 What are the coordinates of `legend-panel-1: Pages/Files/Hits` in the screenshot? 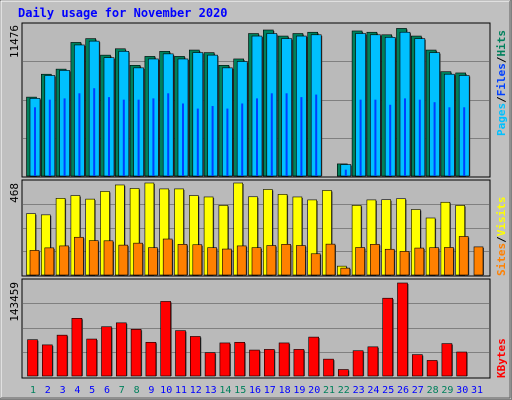 It's located at (501, 83).